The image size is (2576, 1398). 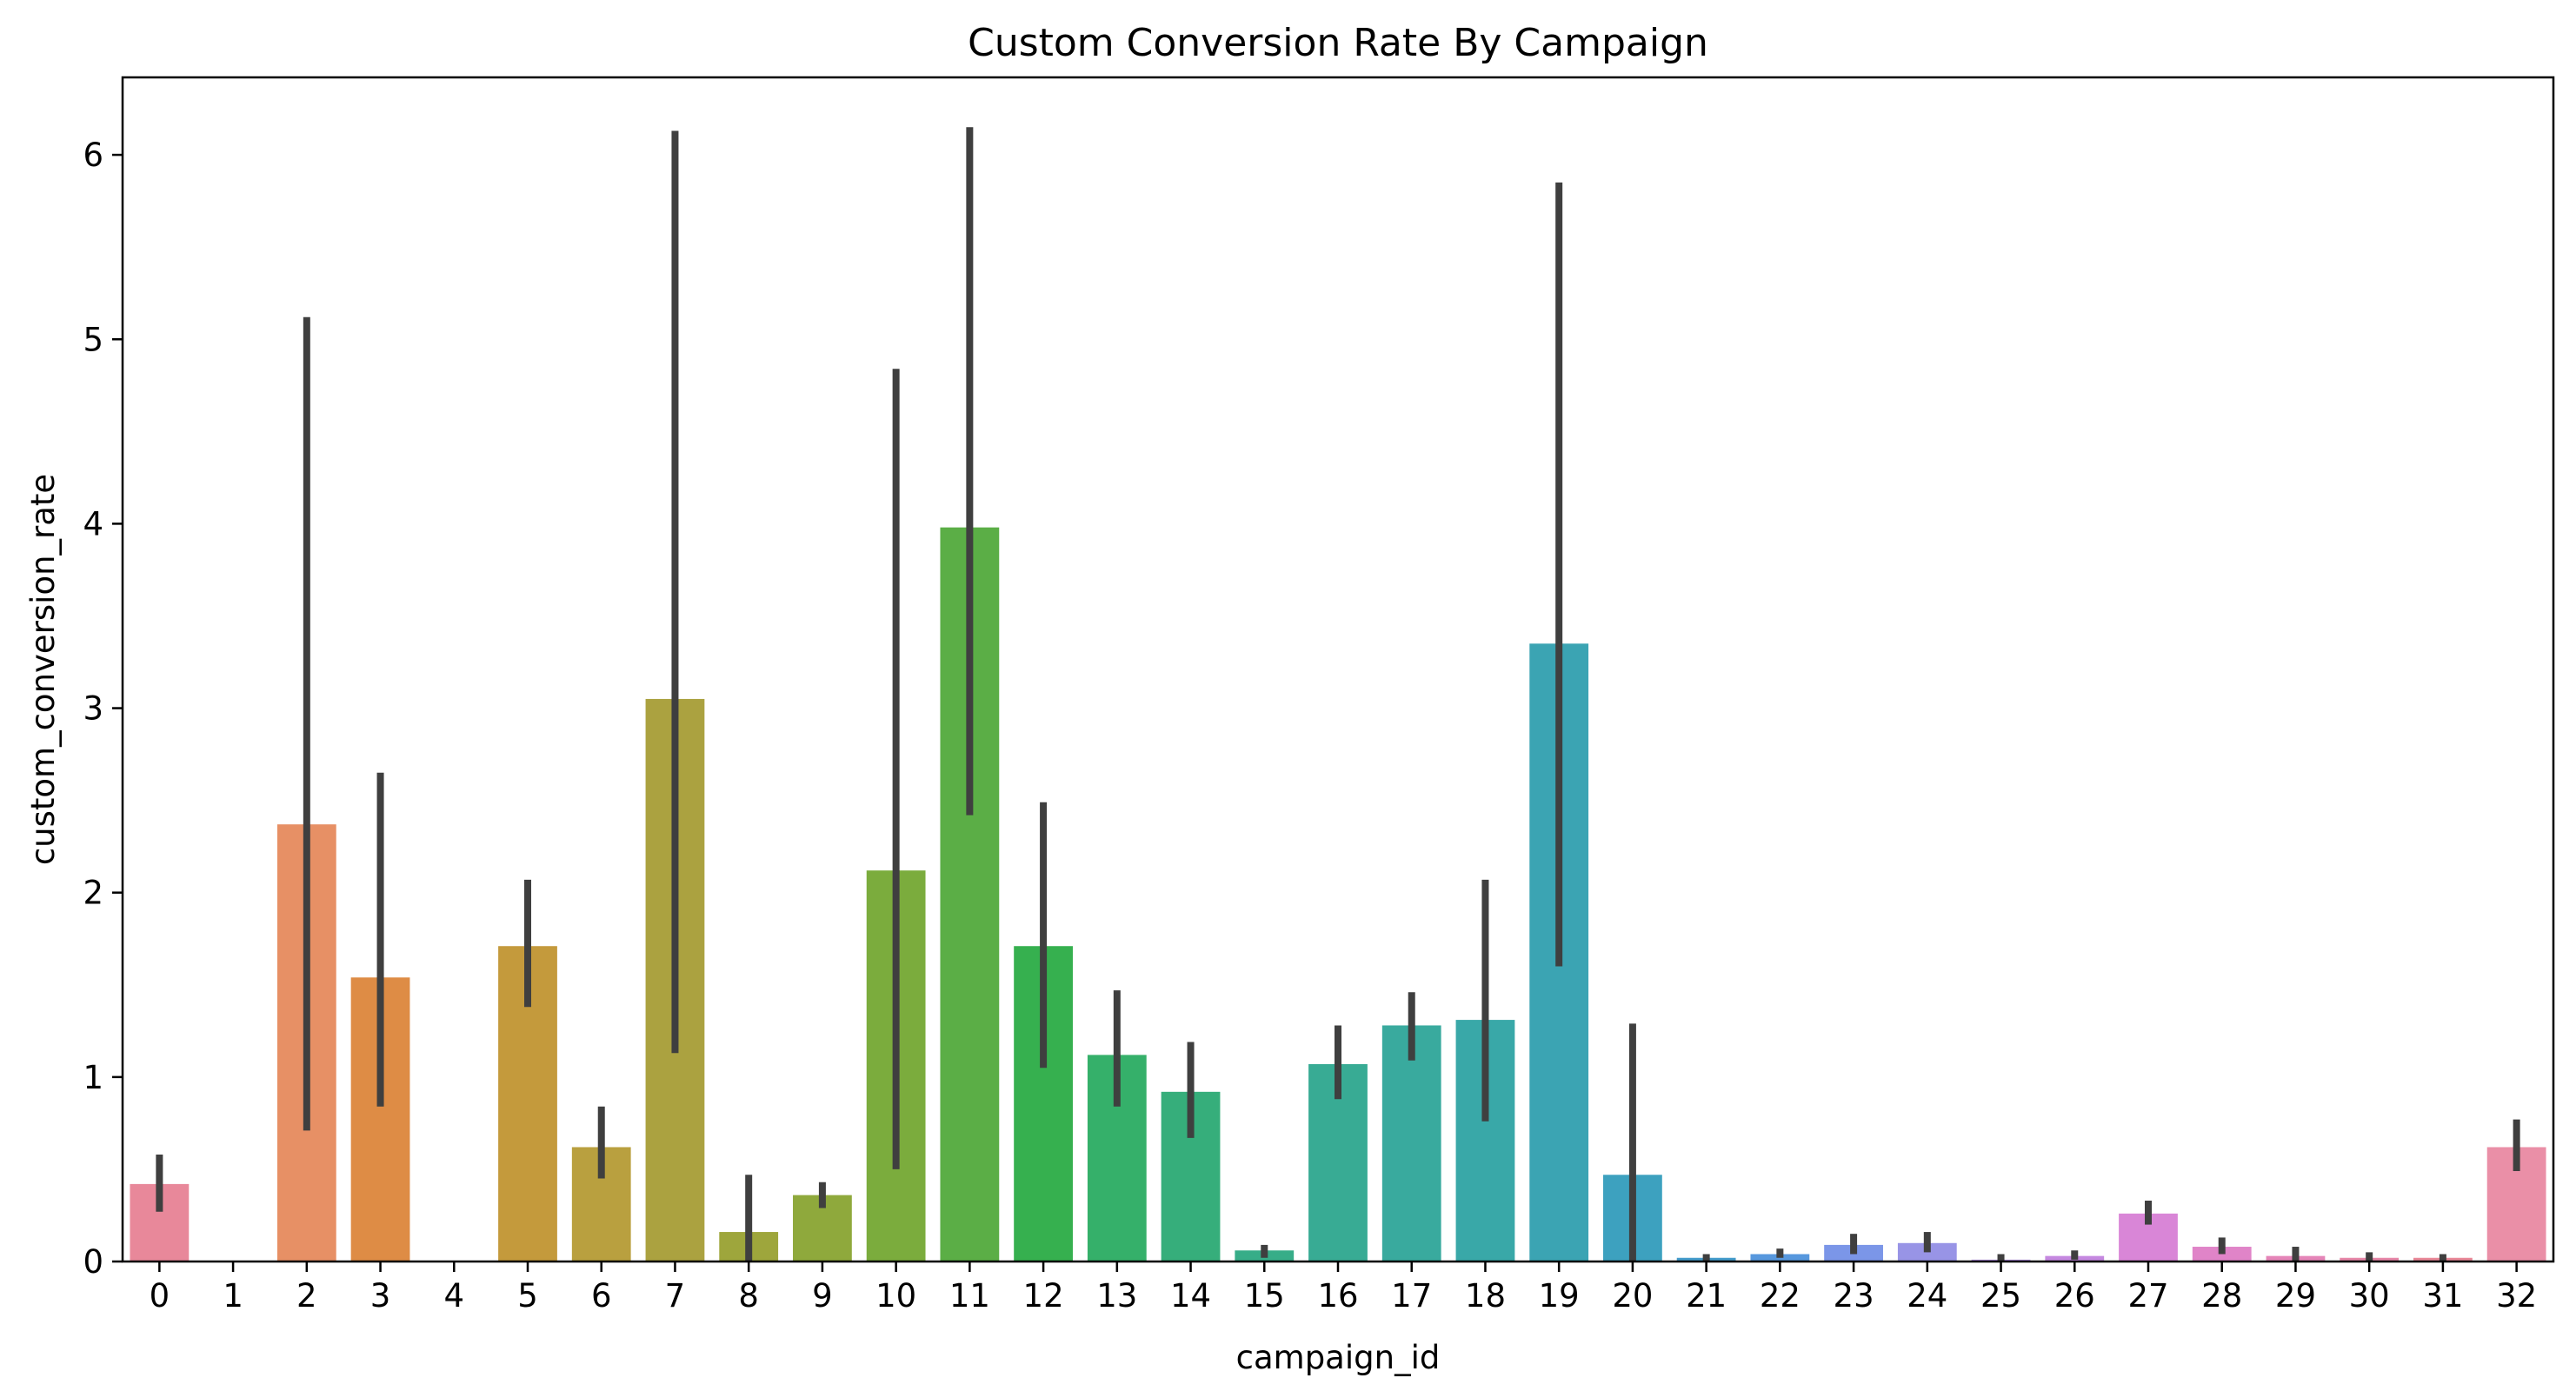 What do you see at coordinates (1485, 1296) in the screenshot?
I see `x-tick-label: 18` at bounding box center [1485, 1296].